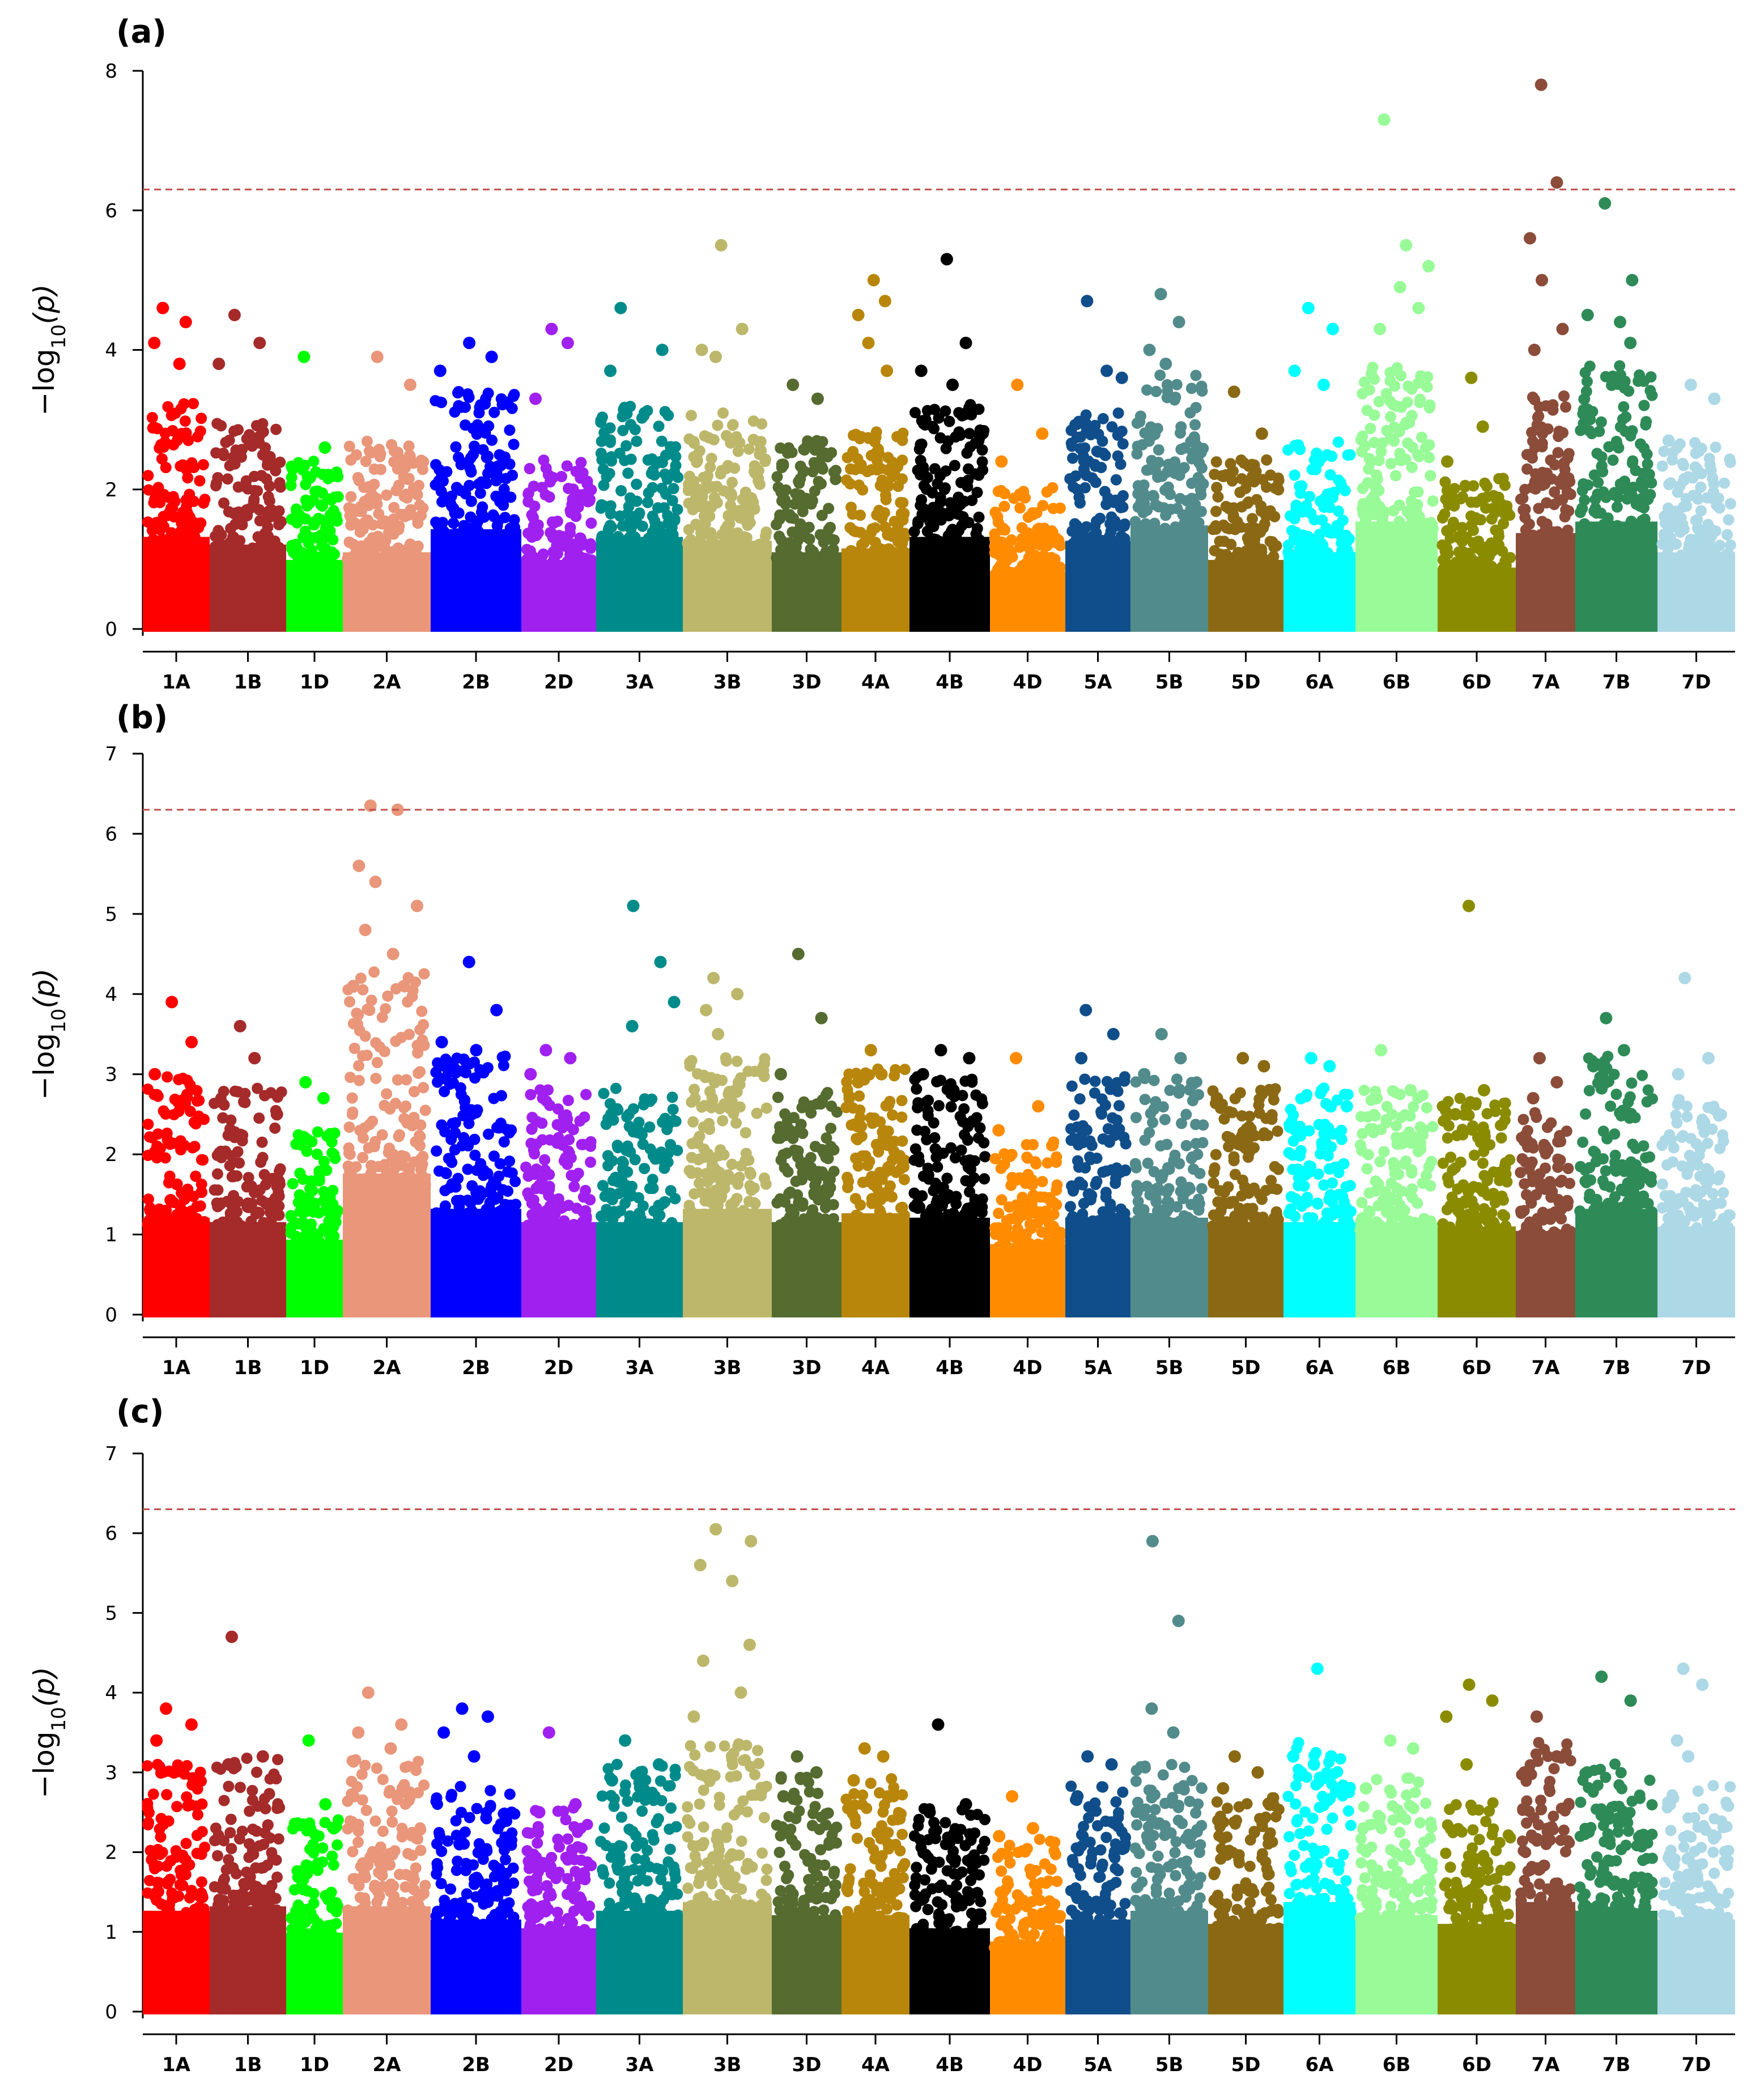  I want to click on x-tick-label: 3D, so click(807, 682).